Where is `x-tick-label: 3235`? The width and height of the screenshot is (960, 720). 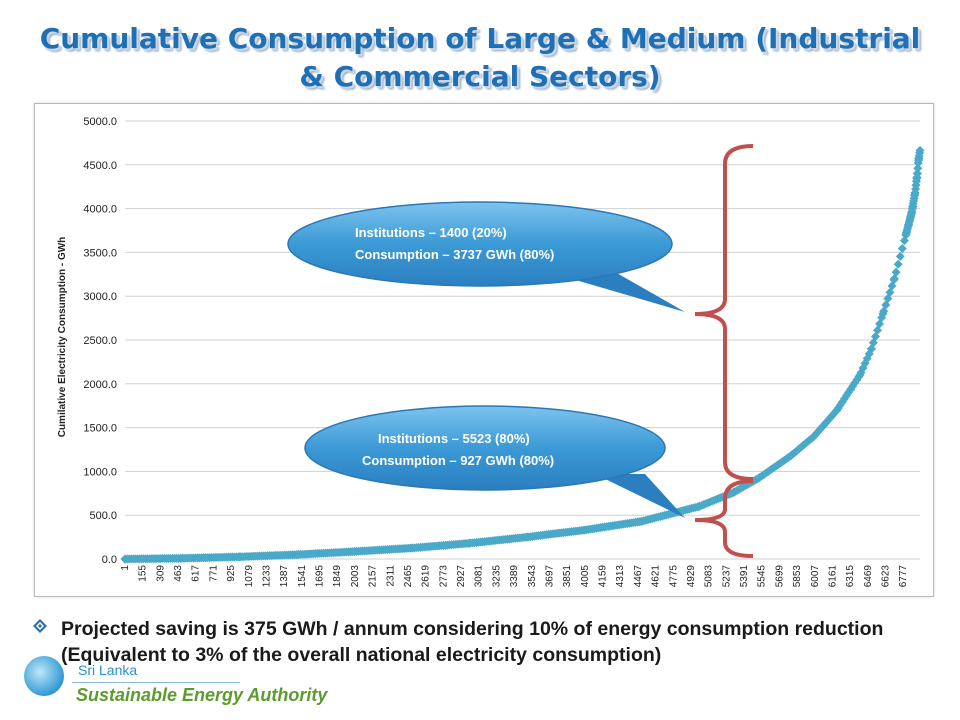
x-tick-label: 3235 is located at coordinates (496, 576).